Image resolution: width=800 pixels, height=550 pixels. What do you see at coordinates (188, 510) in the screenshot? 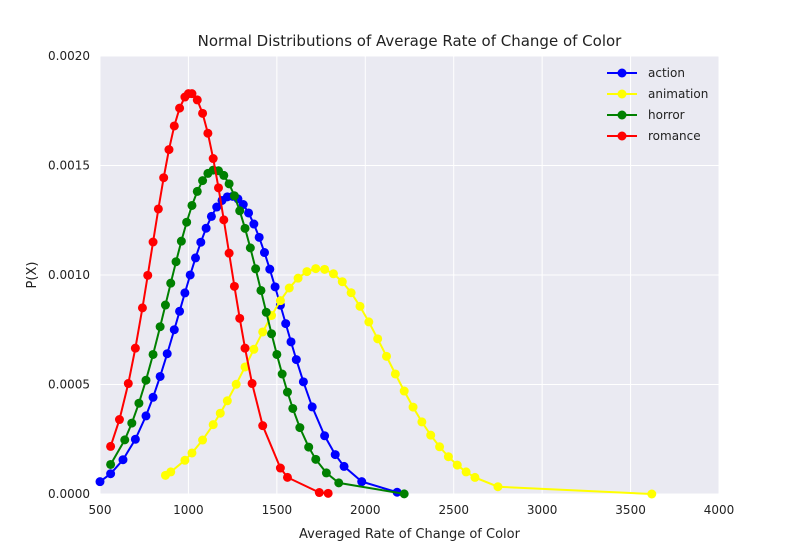
I see `x-tick-label: 1000` at bounding box center [188, 510].